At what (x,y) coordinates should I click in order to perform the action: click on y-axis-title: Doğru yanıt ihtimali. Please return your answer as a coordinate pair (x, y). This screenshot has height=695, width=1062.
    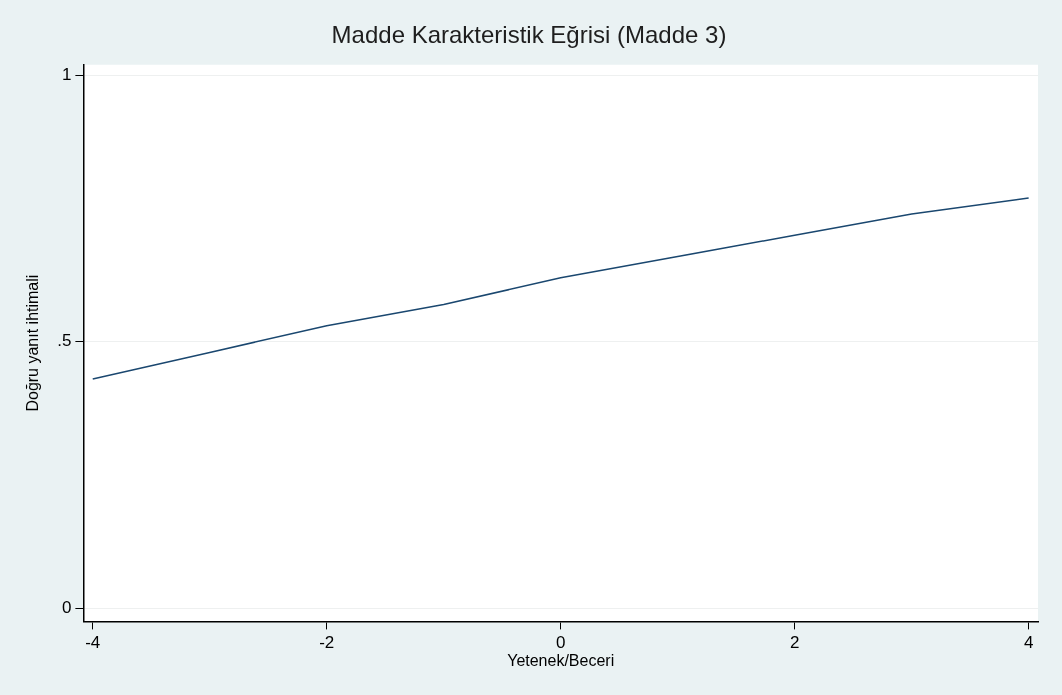
    Looking at the image, I should click on (33, 343).